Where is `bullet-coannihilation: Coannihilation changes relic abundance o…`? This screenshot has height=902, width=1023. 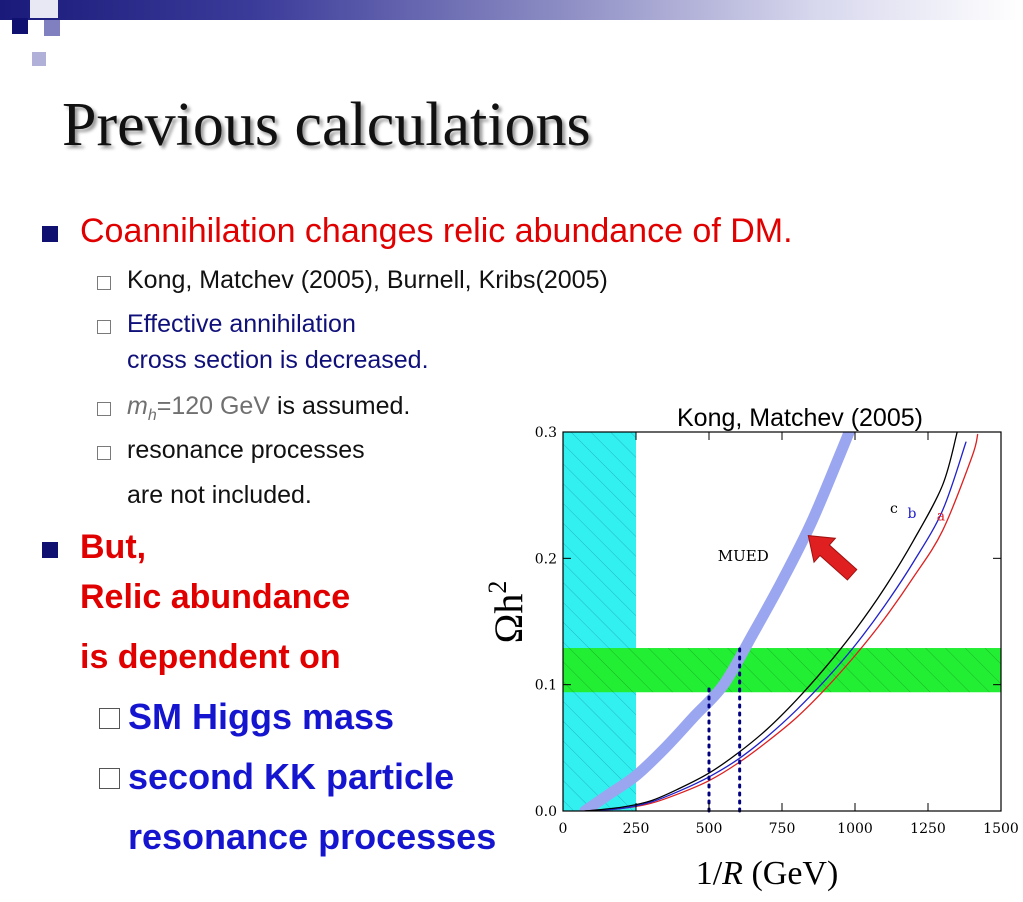
bullet-coannihilation: Coannihilation changes relic abundance o… is located at coordinates (436, 231).